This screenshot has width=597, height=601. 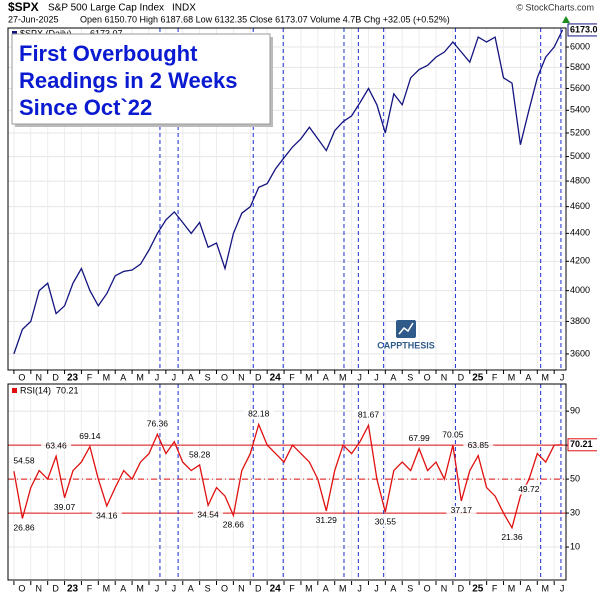 I want to click on data-label: 67.99, so click(x=419, y=438).